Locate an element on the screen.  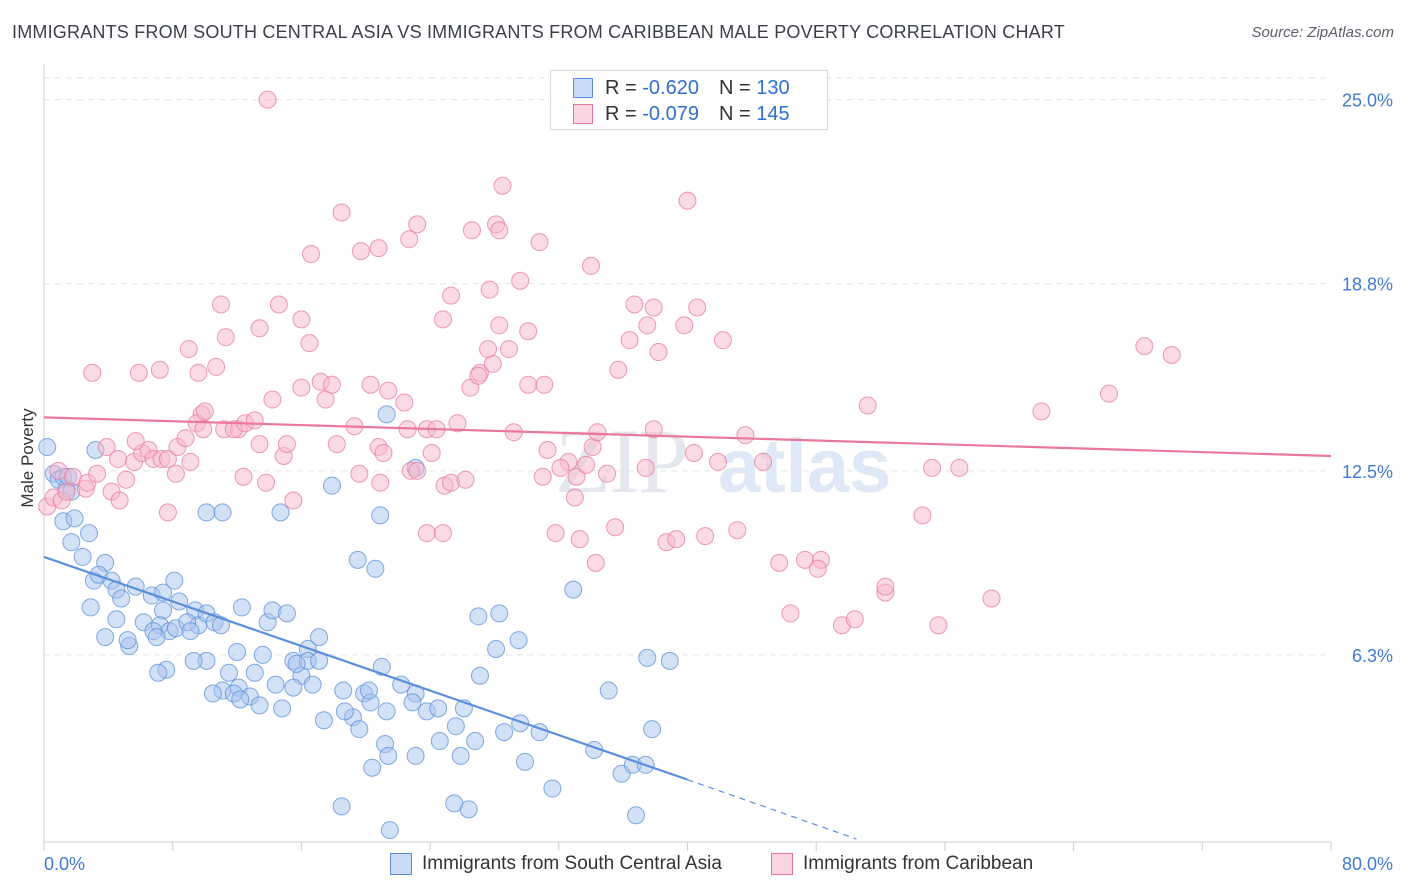
x-tick-label: 0.0% is located at coordinates (64, 864).